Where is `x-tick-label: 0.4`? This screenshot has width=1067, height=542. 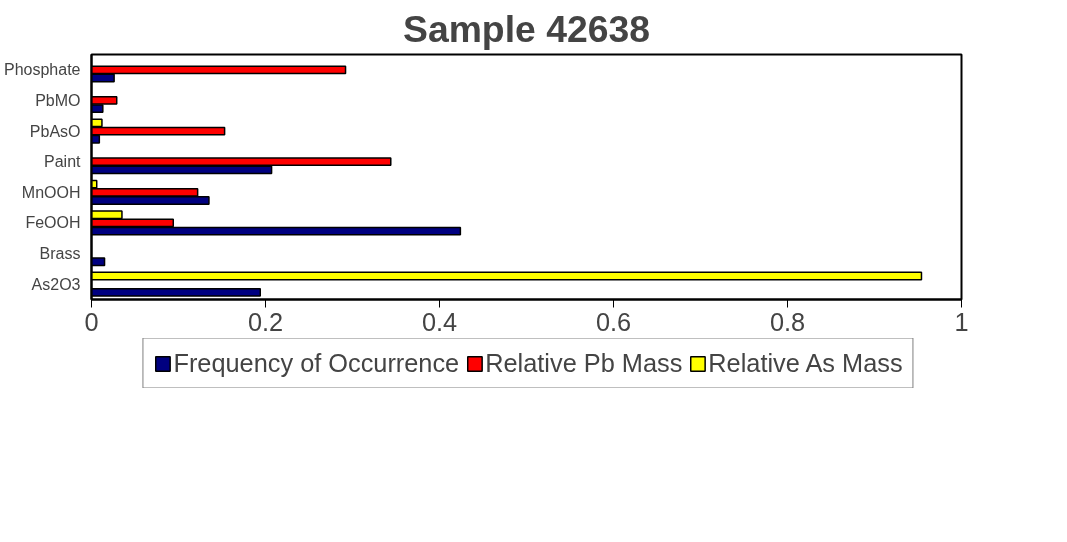 x-tick-label: 0.4 is located at coordinates (439, 321).